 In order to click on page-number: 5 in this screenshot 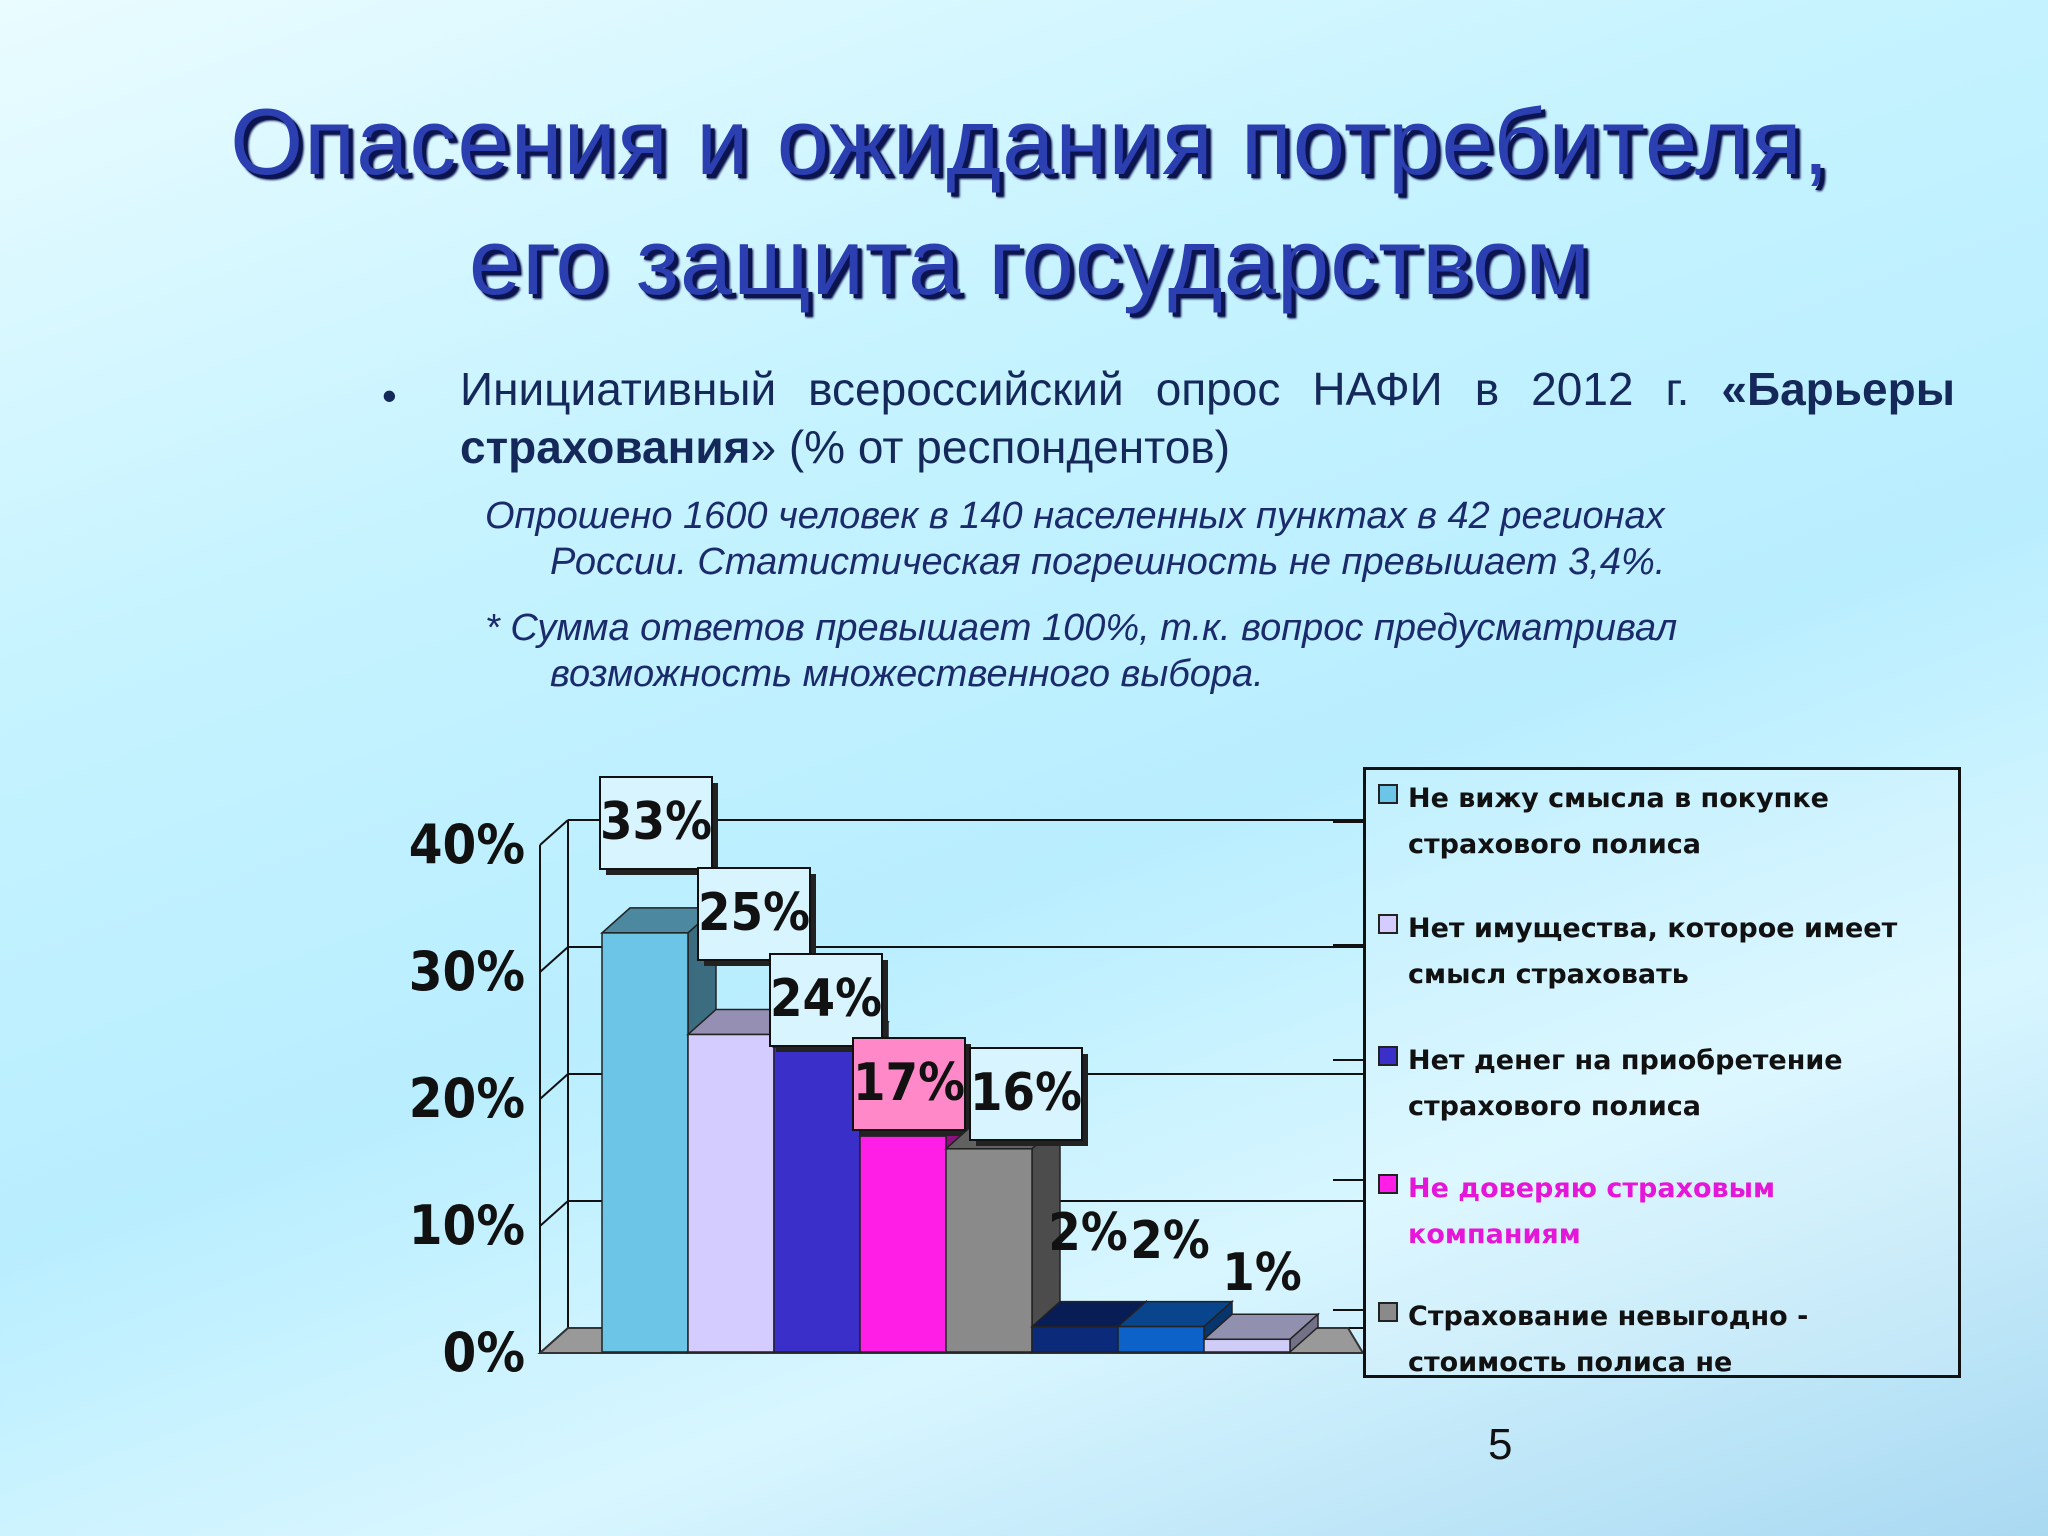, I will do `click(1500, 1444)`.